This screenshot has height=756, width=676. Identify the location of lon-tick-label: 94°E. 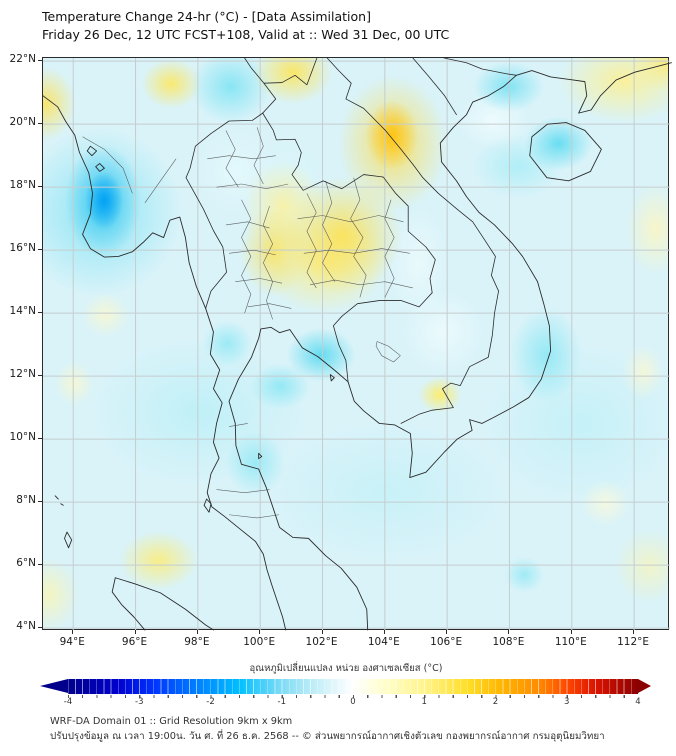
(72, 642).